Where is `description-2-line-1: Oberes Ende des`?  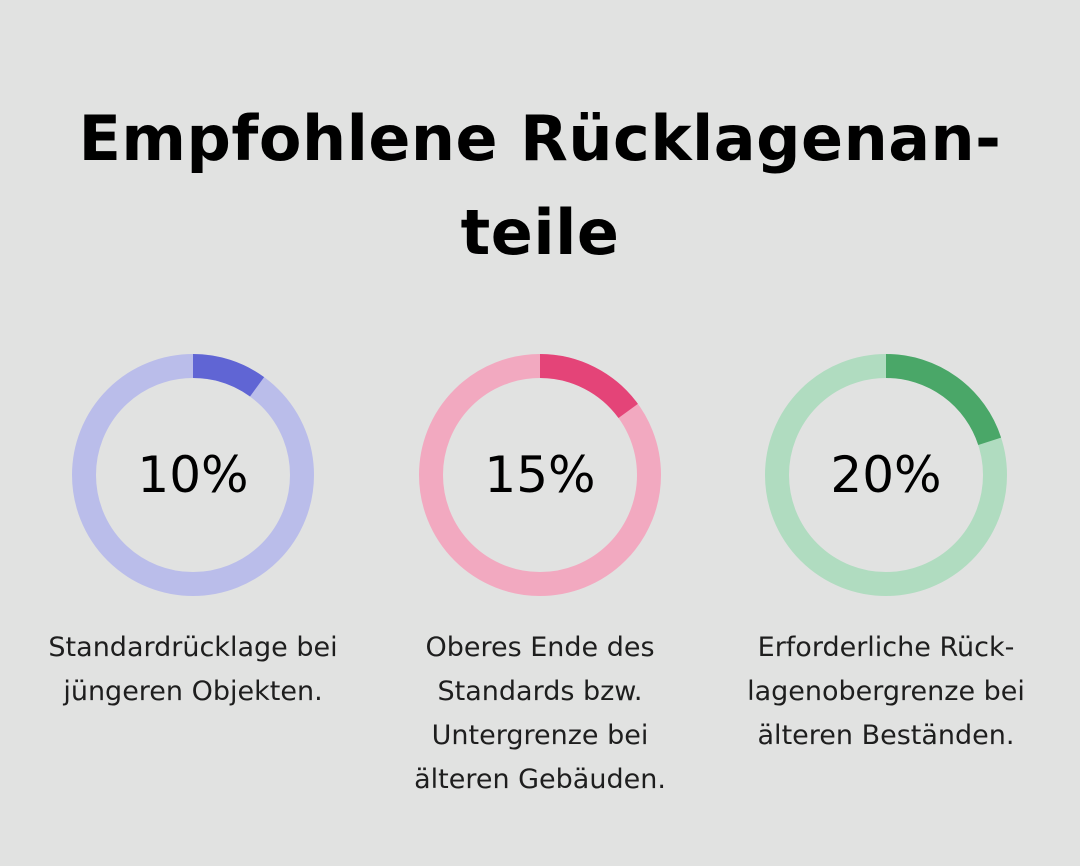 description-2-line-1: Oberes Ende des is located at coordinates (540, 647).